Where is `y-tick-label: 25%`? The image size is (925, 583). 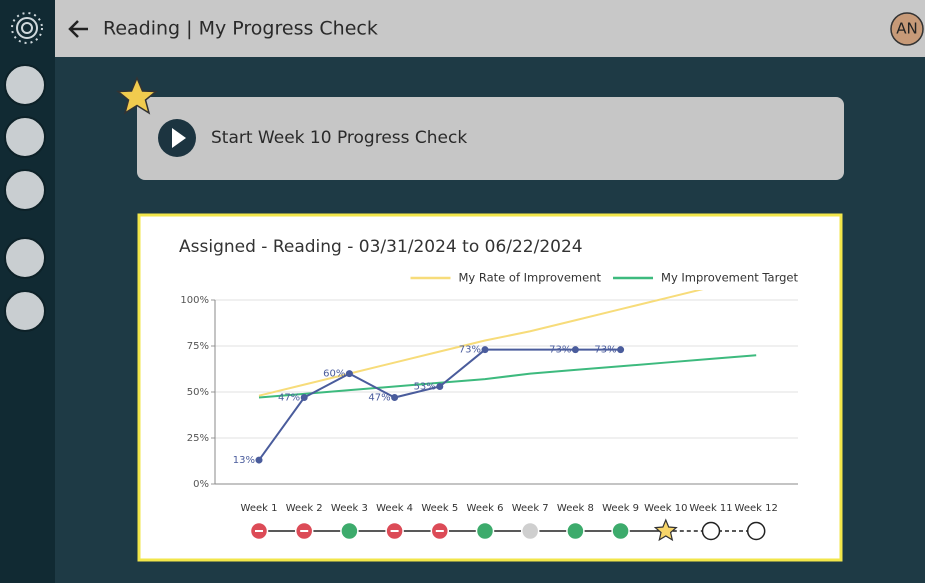 y-tick-label: 25% is located at coordinates (198, 438).